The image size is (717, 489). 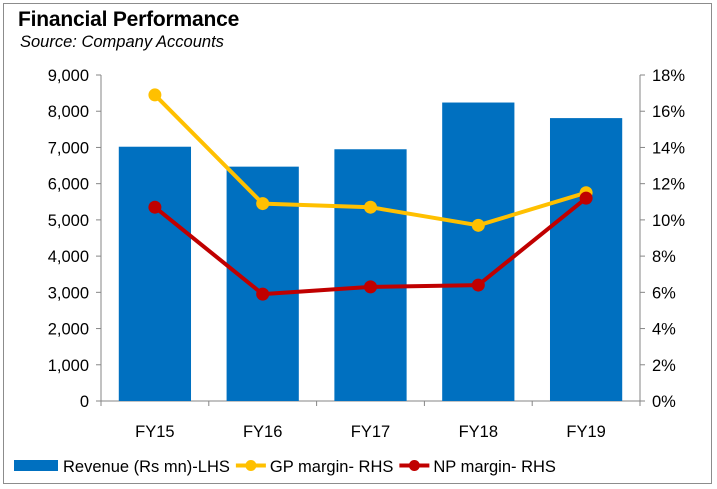 What do you see at coordinates (585, 432) in the screenshot?
I see `x-axis-tick-label: FY19` at bounding box center [585, 432].